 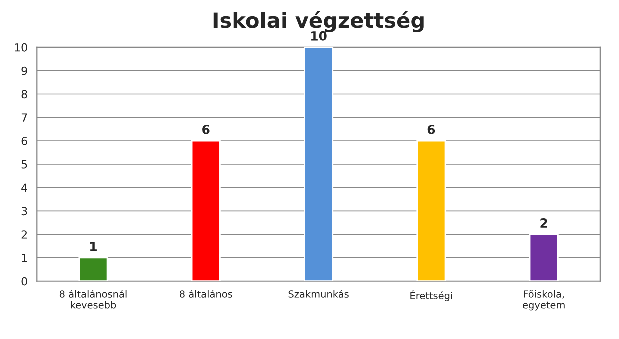 I want to click on y-tick-label: 7, so click(x=25, y=118).